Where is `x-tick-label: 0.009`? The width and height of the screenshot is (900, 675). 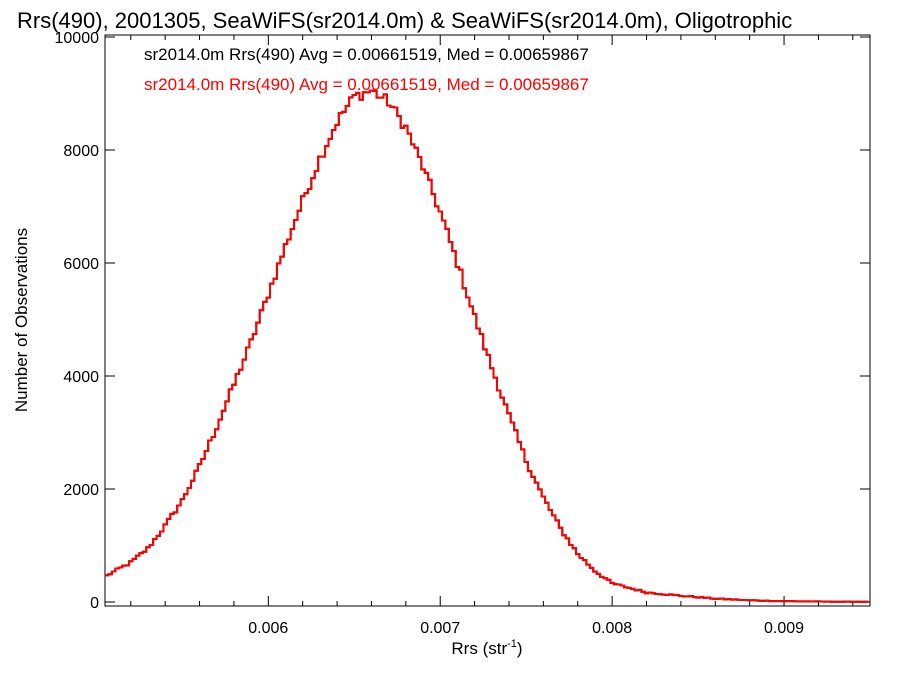
x-tick-label: 0.009 is located at coordinates (784, 628).